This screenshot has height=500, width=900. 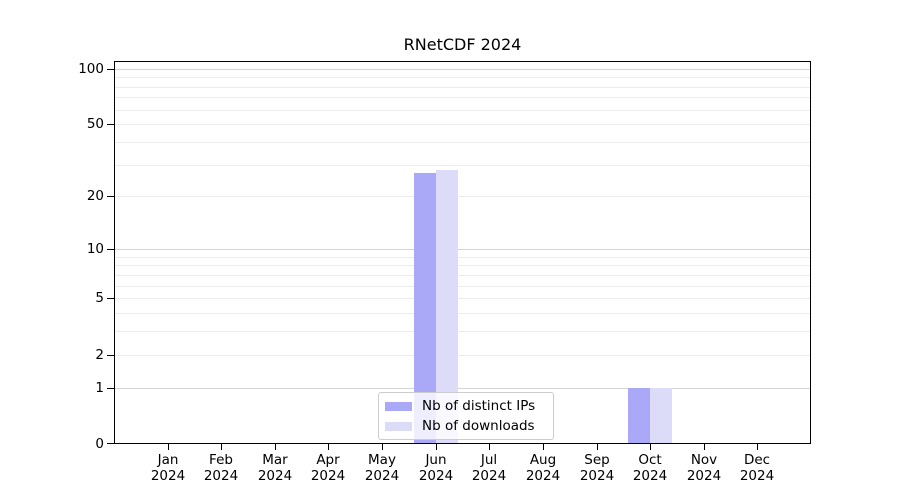 I want to click on x-tick-label: Aug 2024, so click(x=543, y=468).